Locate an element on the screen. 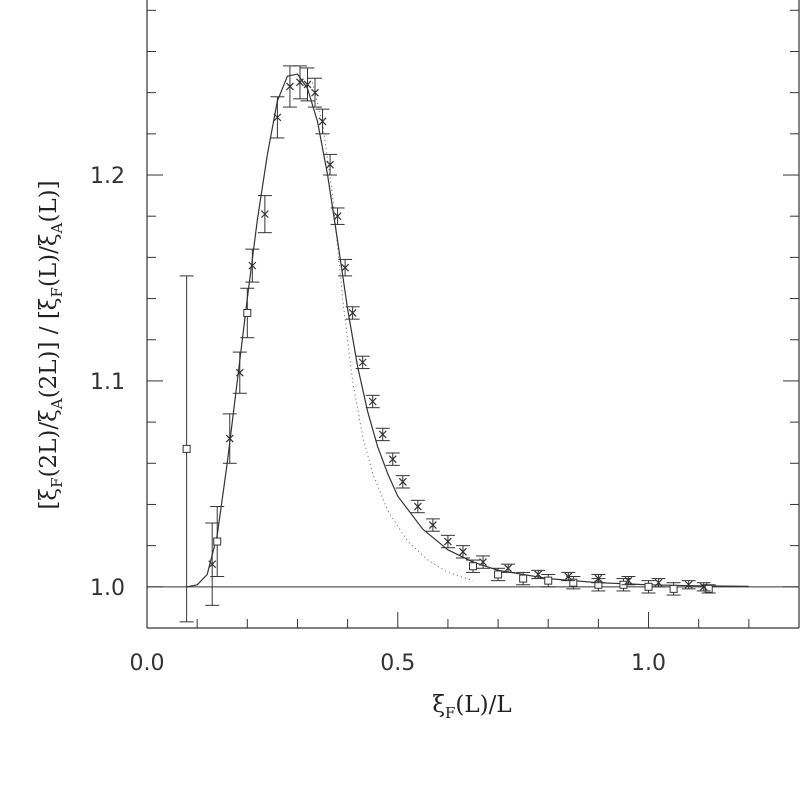 This screenshot has height=810, width=810. x-axis-label-main: ξ is located at coordinates (438, 705).